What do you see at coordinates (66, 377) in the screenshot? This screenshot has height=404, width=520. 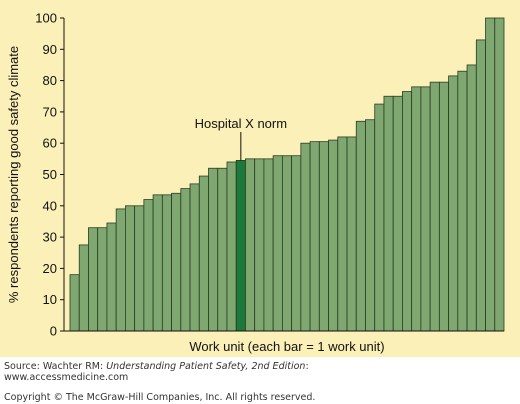 I see `source-url: www.accessmedicine.com` at bounding box center [66, 377].